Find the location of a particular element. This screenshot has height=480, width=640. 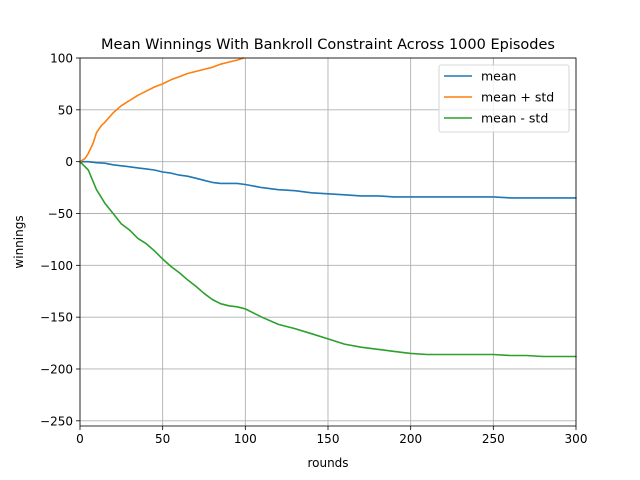

x-tick-label: 150 is located at coordinates (328, 439).